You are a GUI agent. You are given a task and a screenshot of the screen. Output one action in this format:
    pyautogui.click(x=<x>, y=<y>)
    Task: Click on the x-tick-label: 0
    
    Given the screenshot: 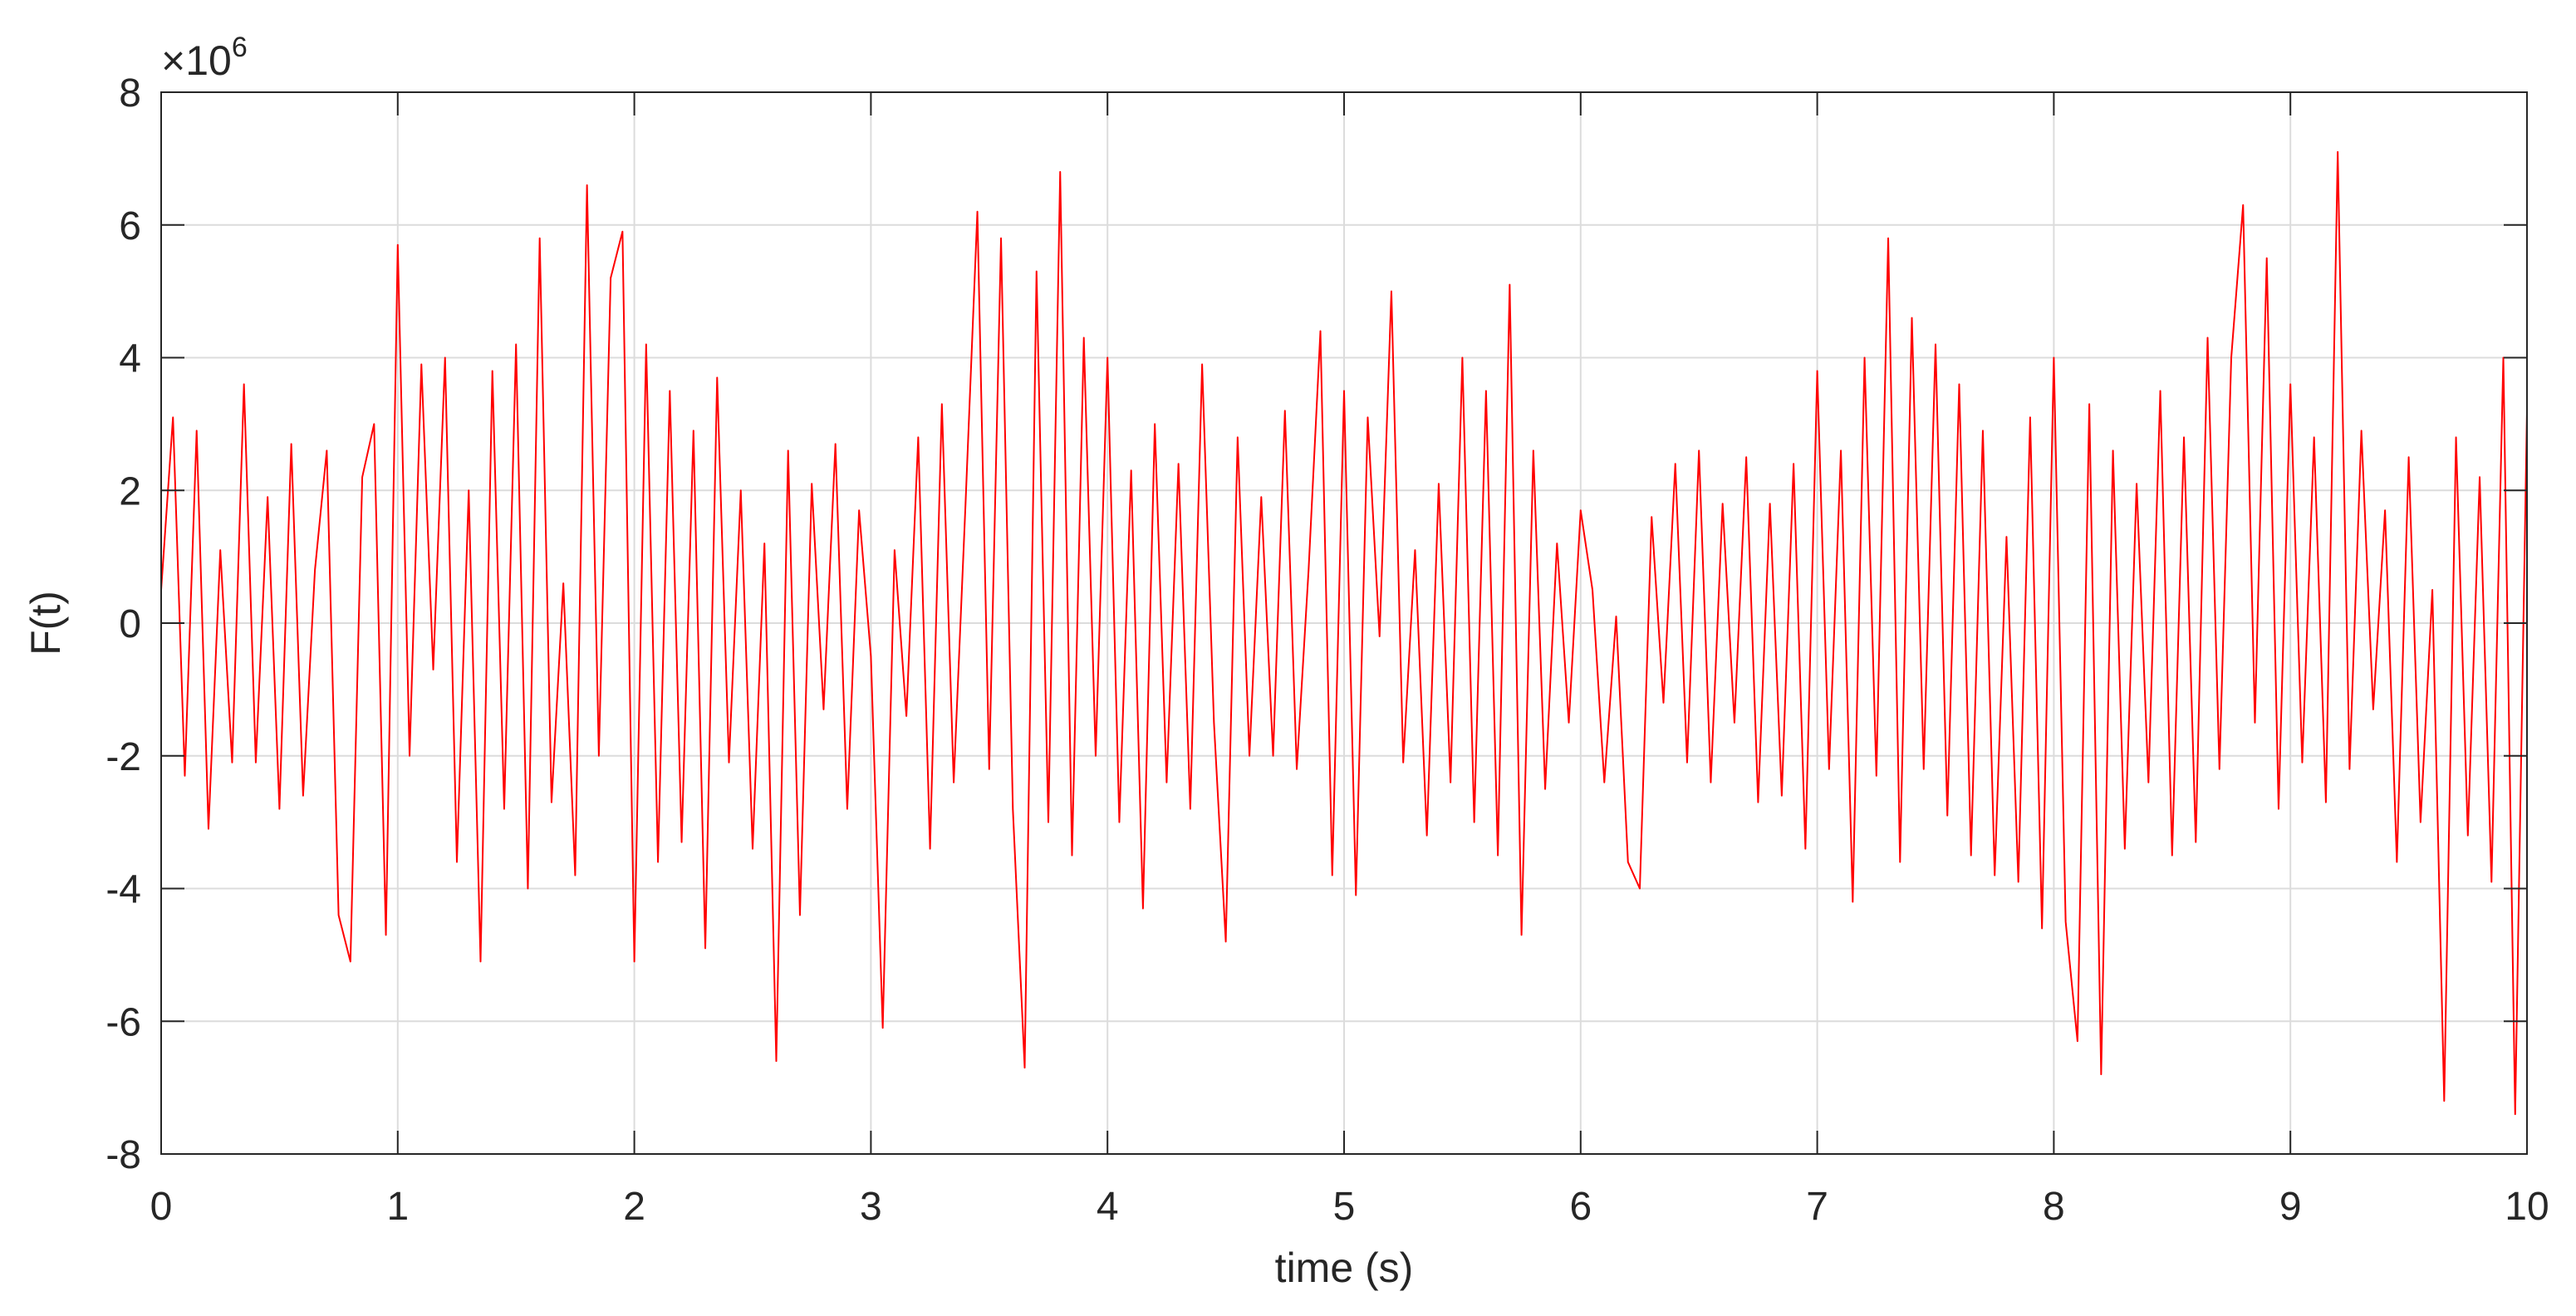 What is the action you would take?
    pyautogui.click(x=161, y=1207)
    